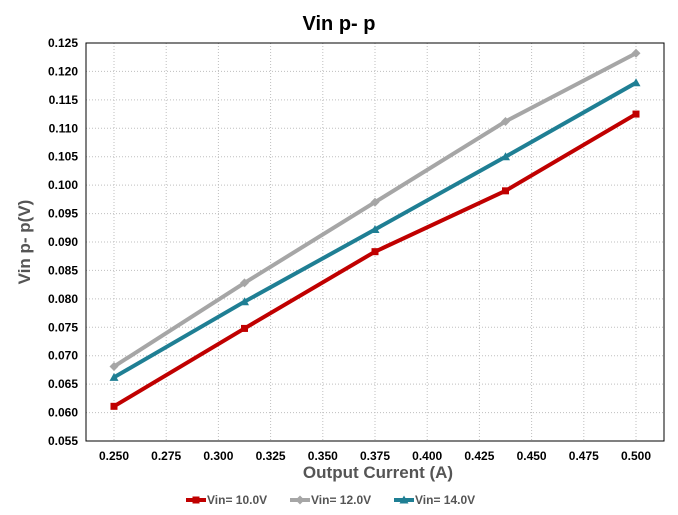 The width and height of the screenshot is (678, 515). What do you see at coordinates (63, 43) in the screenshot?
I see `y-tick-label: 0.125` at bounding box center [63, 43].